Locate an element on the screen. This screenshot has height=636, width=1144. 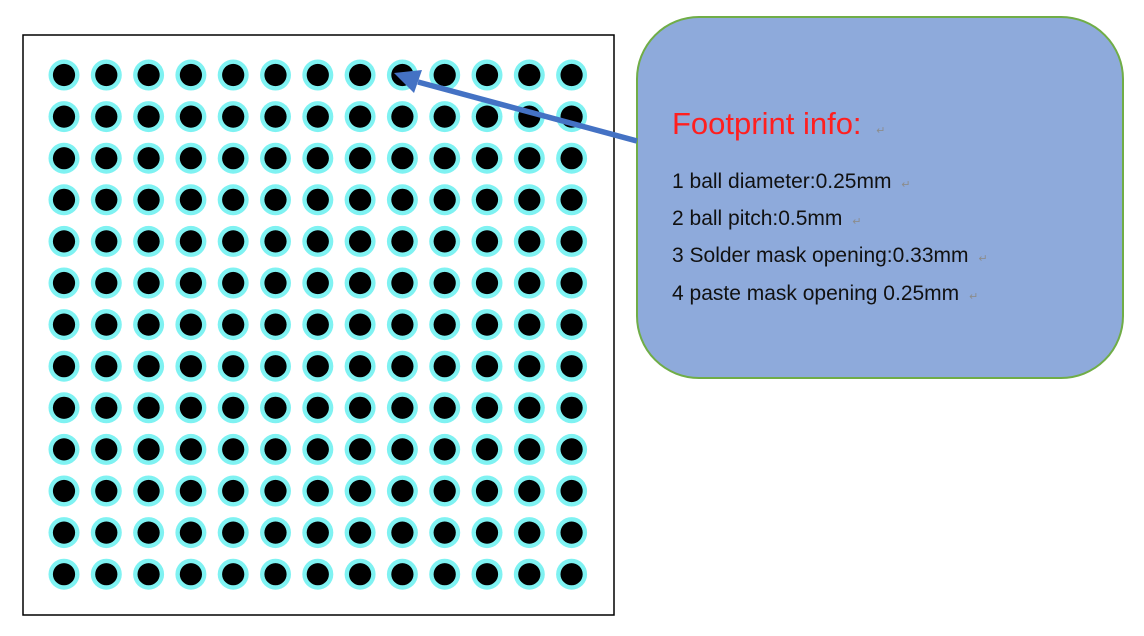
info-line-solder-mask-opening-text: 3 Solder mask opening:0.33mm is located at coordinates (820, 255).